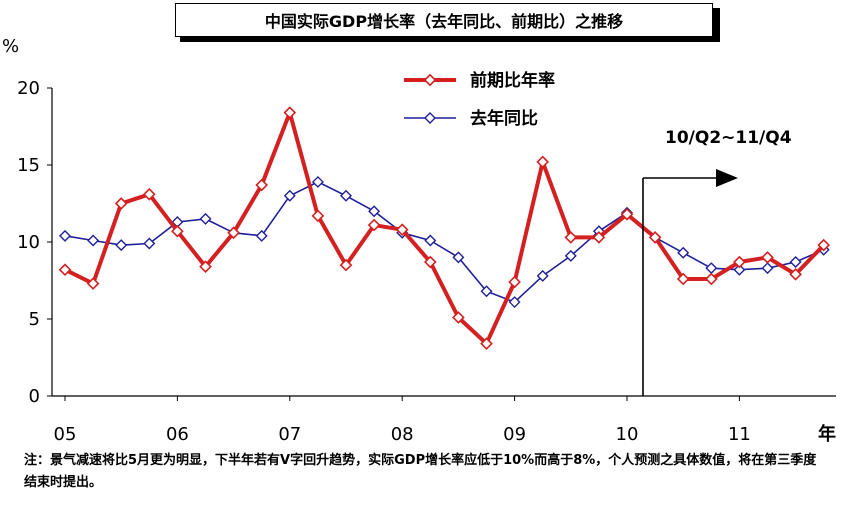 This screenshot has width=844, height=518. What do you see at coordinates (512, 80) in the screenshot?
I see `series-qoq-legend-label: 前期比年率` at bounding box center [512, 80].